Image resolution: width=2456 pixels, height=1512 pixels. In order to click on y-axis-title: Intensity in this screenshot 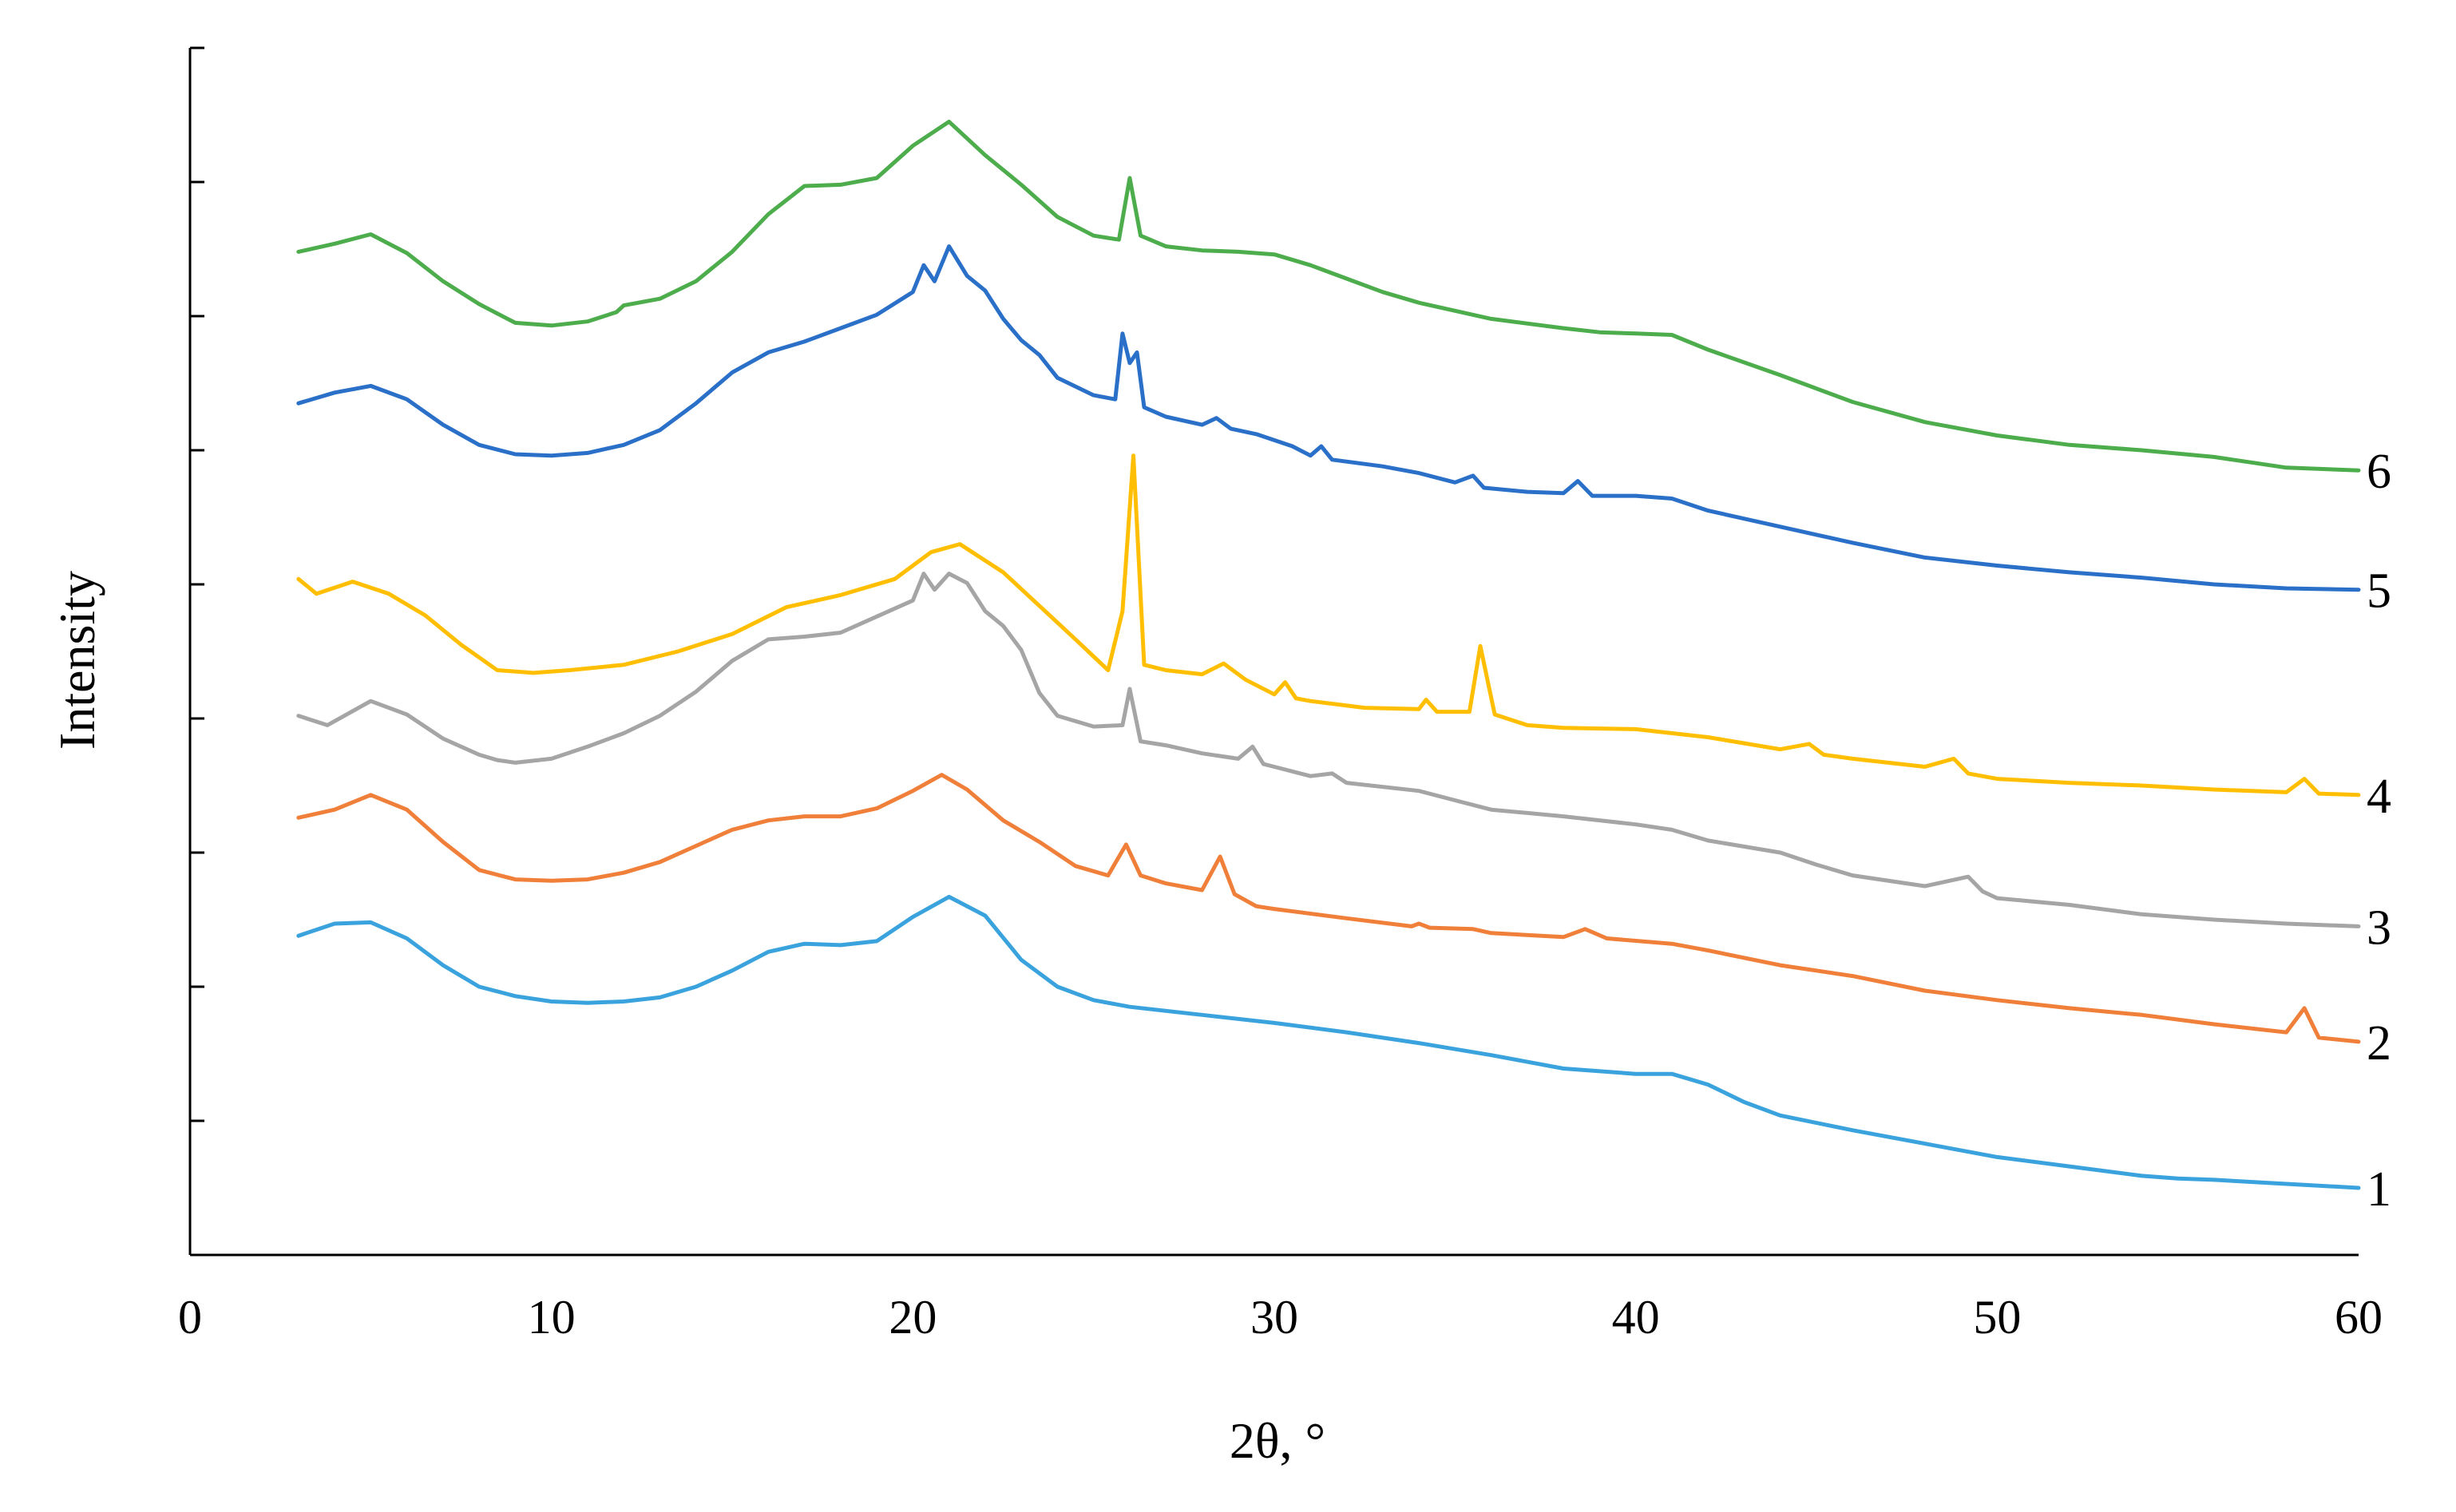, I will do `click(77, 660)`.